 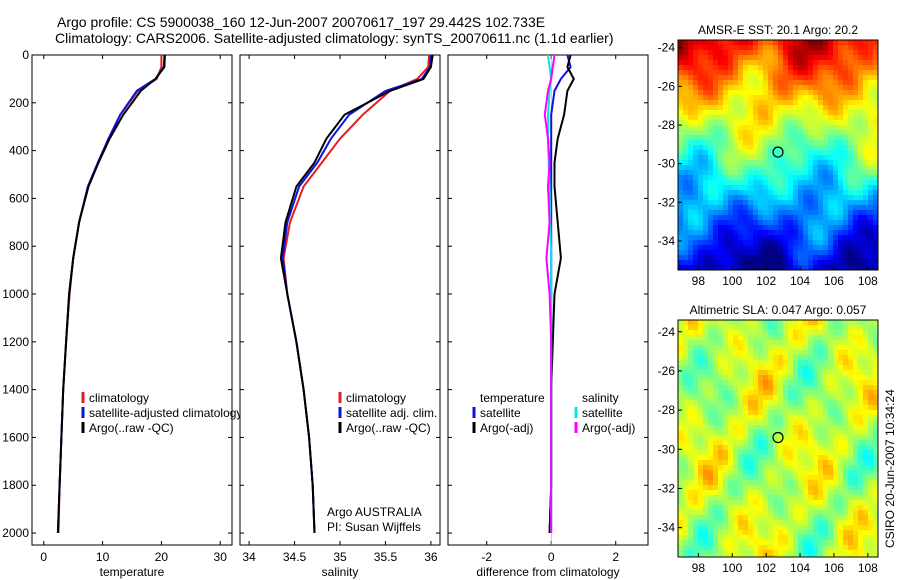 I want to click on x-tick-label: 2, so click(x=615, y=557).